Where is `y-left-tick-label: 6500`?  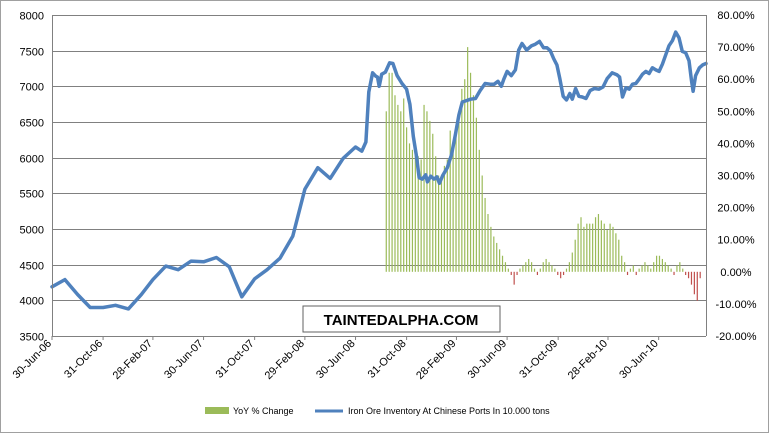 y-left-tick-label: 6500 is located at coordinates (32, 124).